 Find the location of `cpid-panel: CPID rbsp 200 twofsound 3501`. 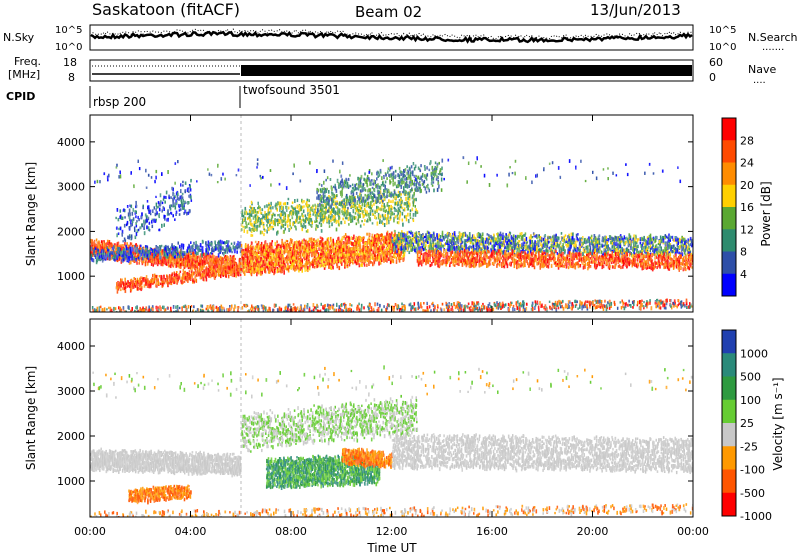

cpid-panel: CPID rbsp 200 twofsound 3501 is located at coordinates (173, 96).